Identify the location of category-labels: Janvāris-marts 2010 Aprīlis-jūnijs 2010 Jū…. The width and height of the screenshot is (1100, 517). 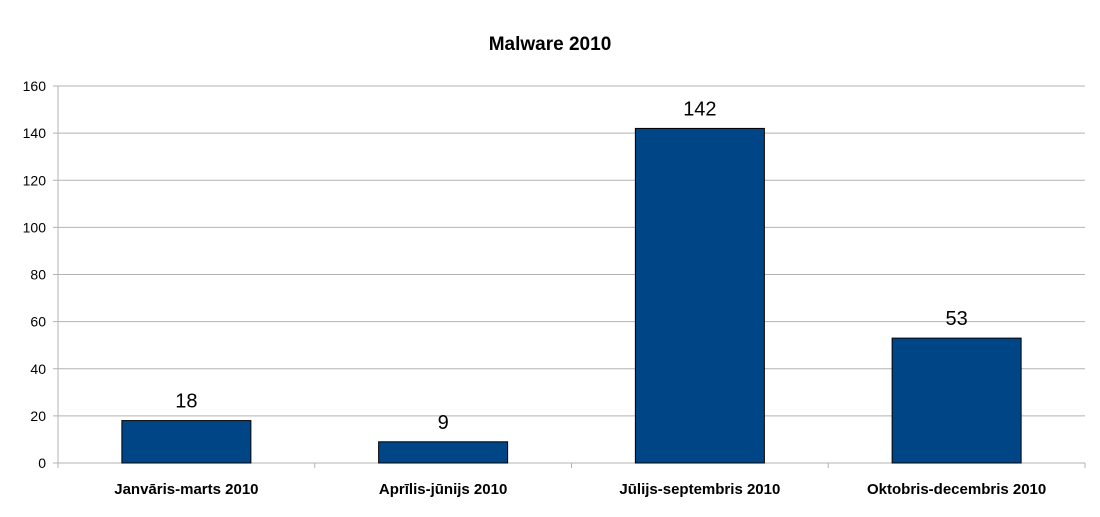
(580, 489).